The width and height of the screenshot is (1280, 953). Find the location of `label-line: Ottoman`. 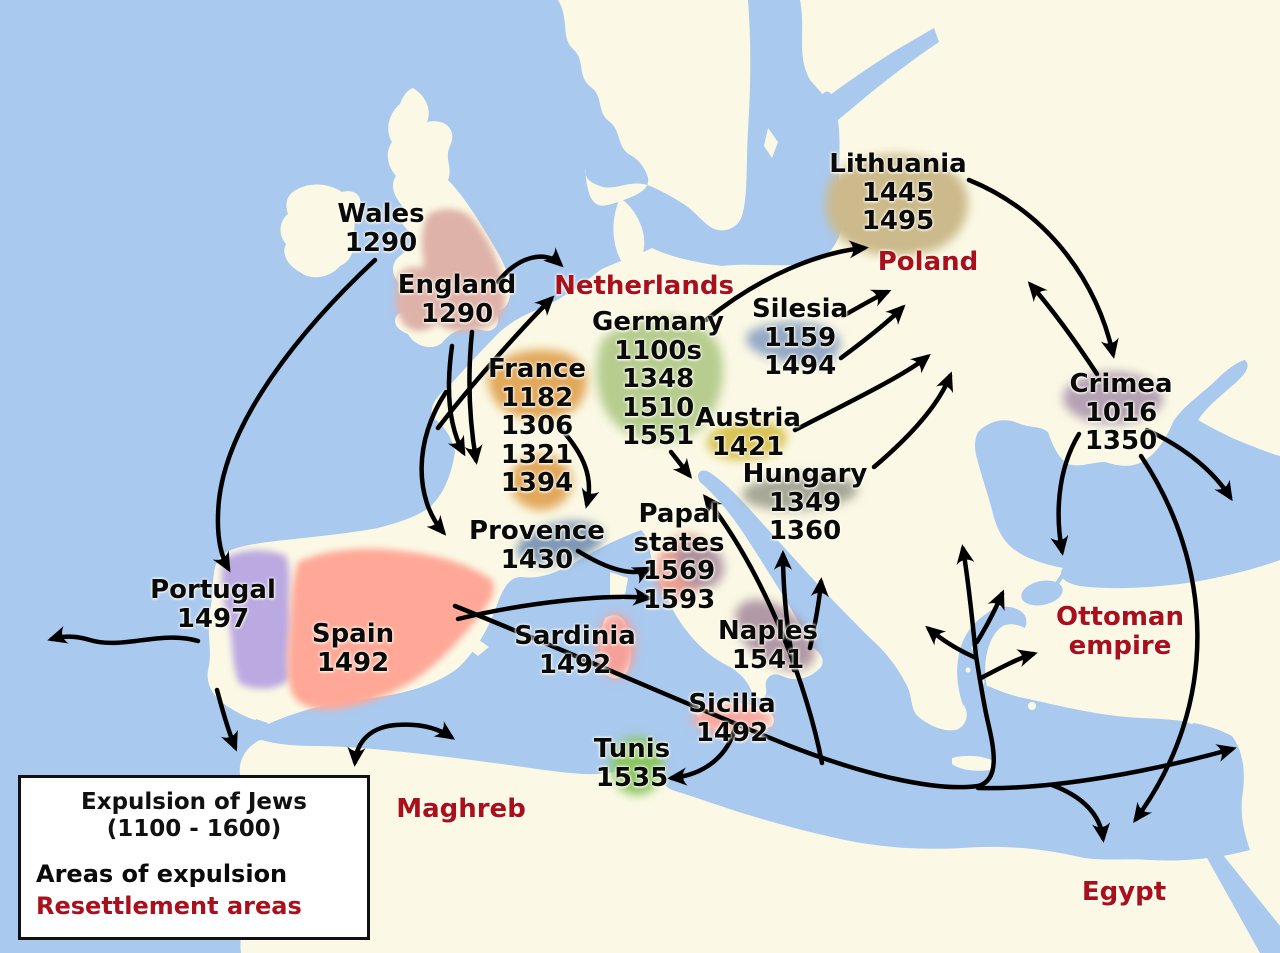

label-line: Ottoman is located at coordinates (1120, 617).